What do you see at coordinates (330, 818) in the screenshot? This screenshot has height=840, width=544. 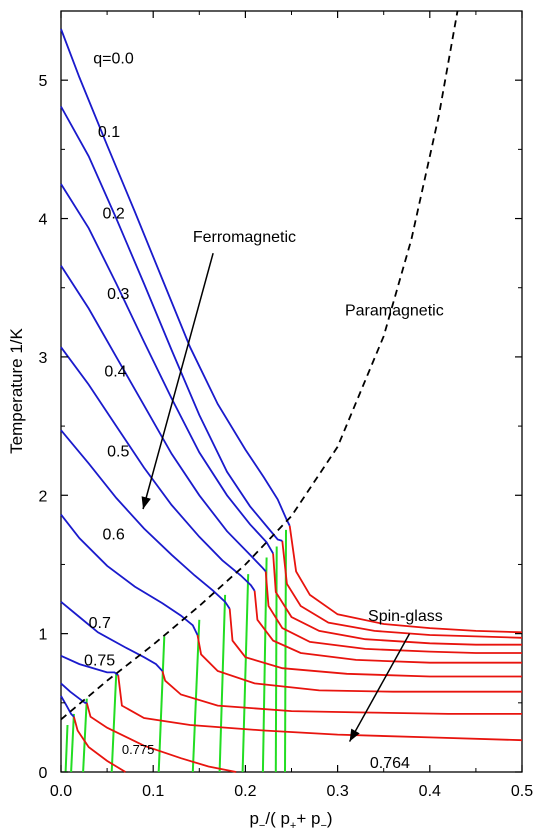 I see `x-label-end: )` at bounding box center [330, 818].